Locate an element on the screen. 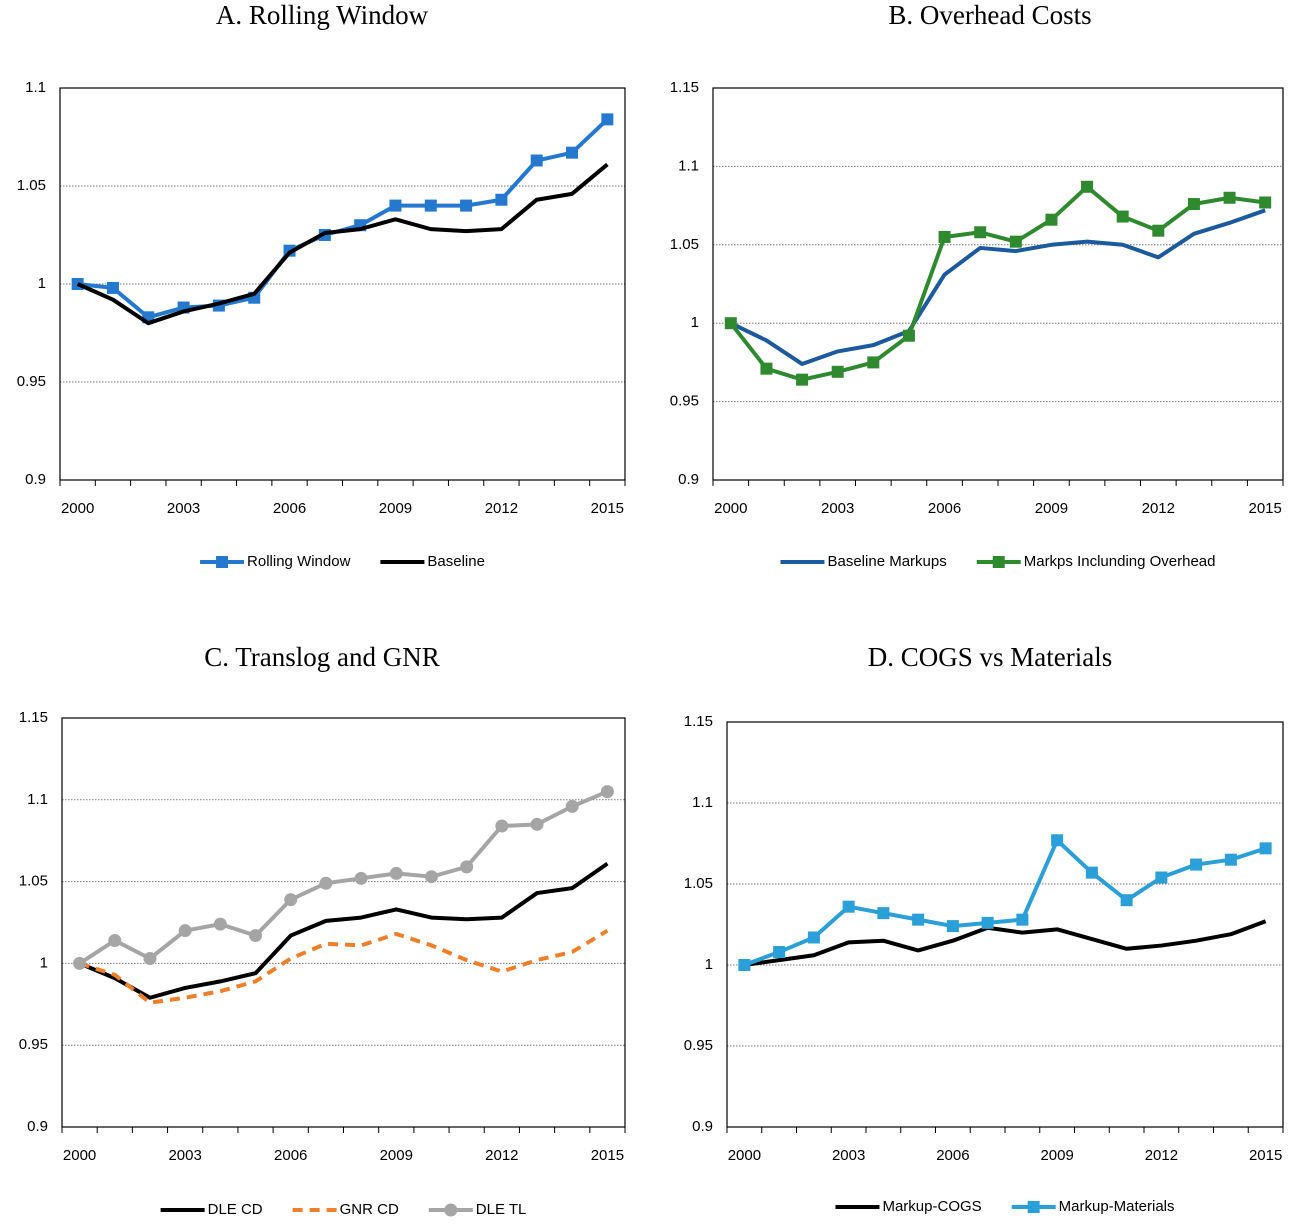 This screenshot has width=1307, height=1226. legend-label: Markup-COGS is located at coordinates (931, 1206).